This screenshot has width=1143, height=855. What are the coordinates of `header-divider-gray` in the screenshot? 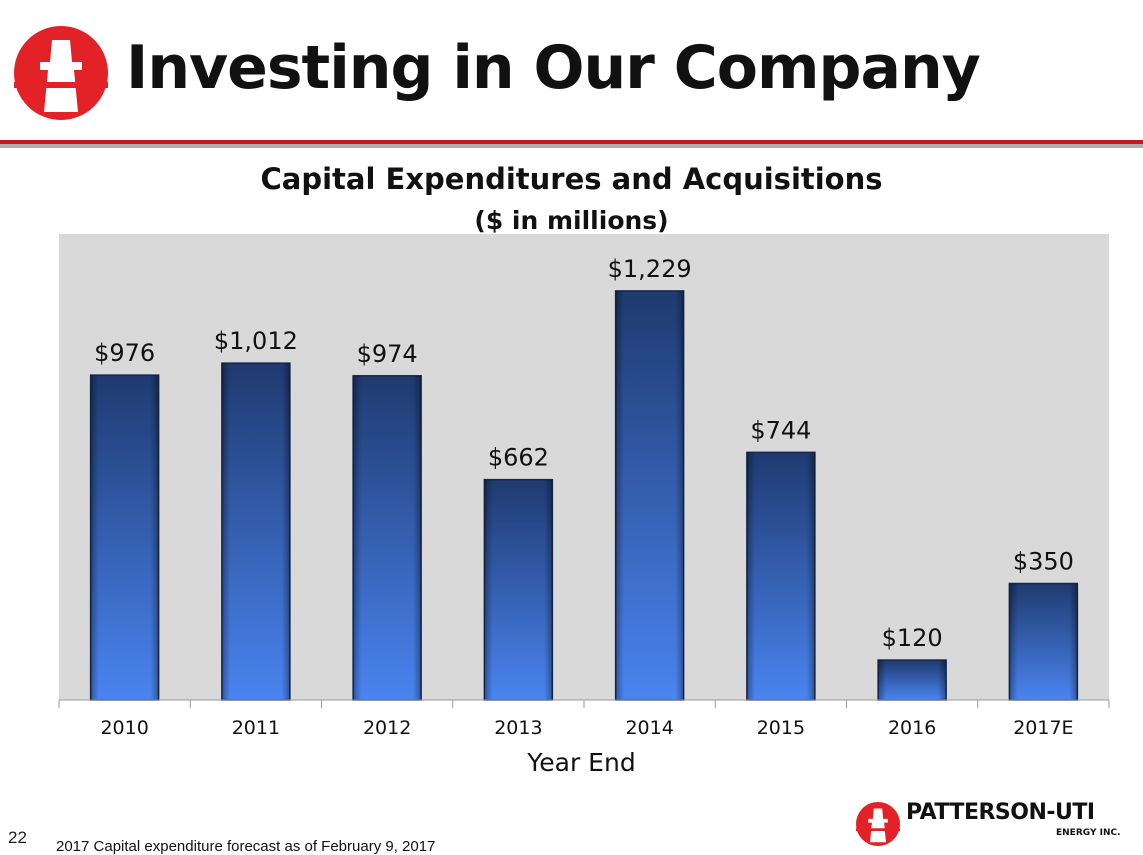 It's located at (571, 146).